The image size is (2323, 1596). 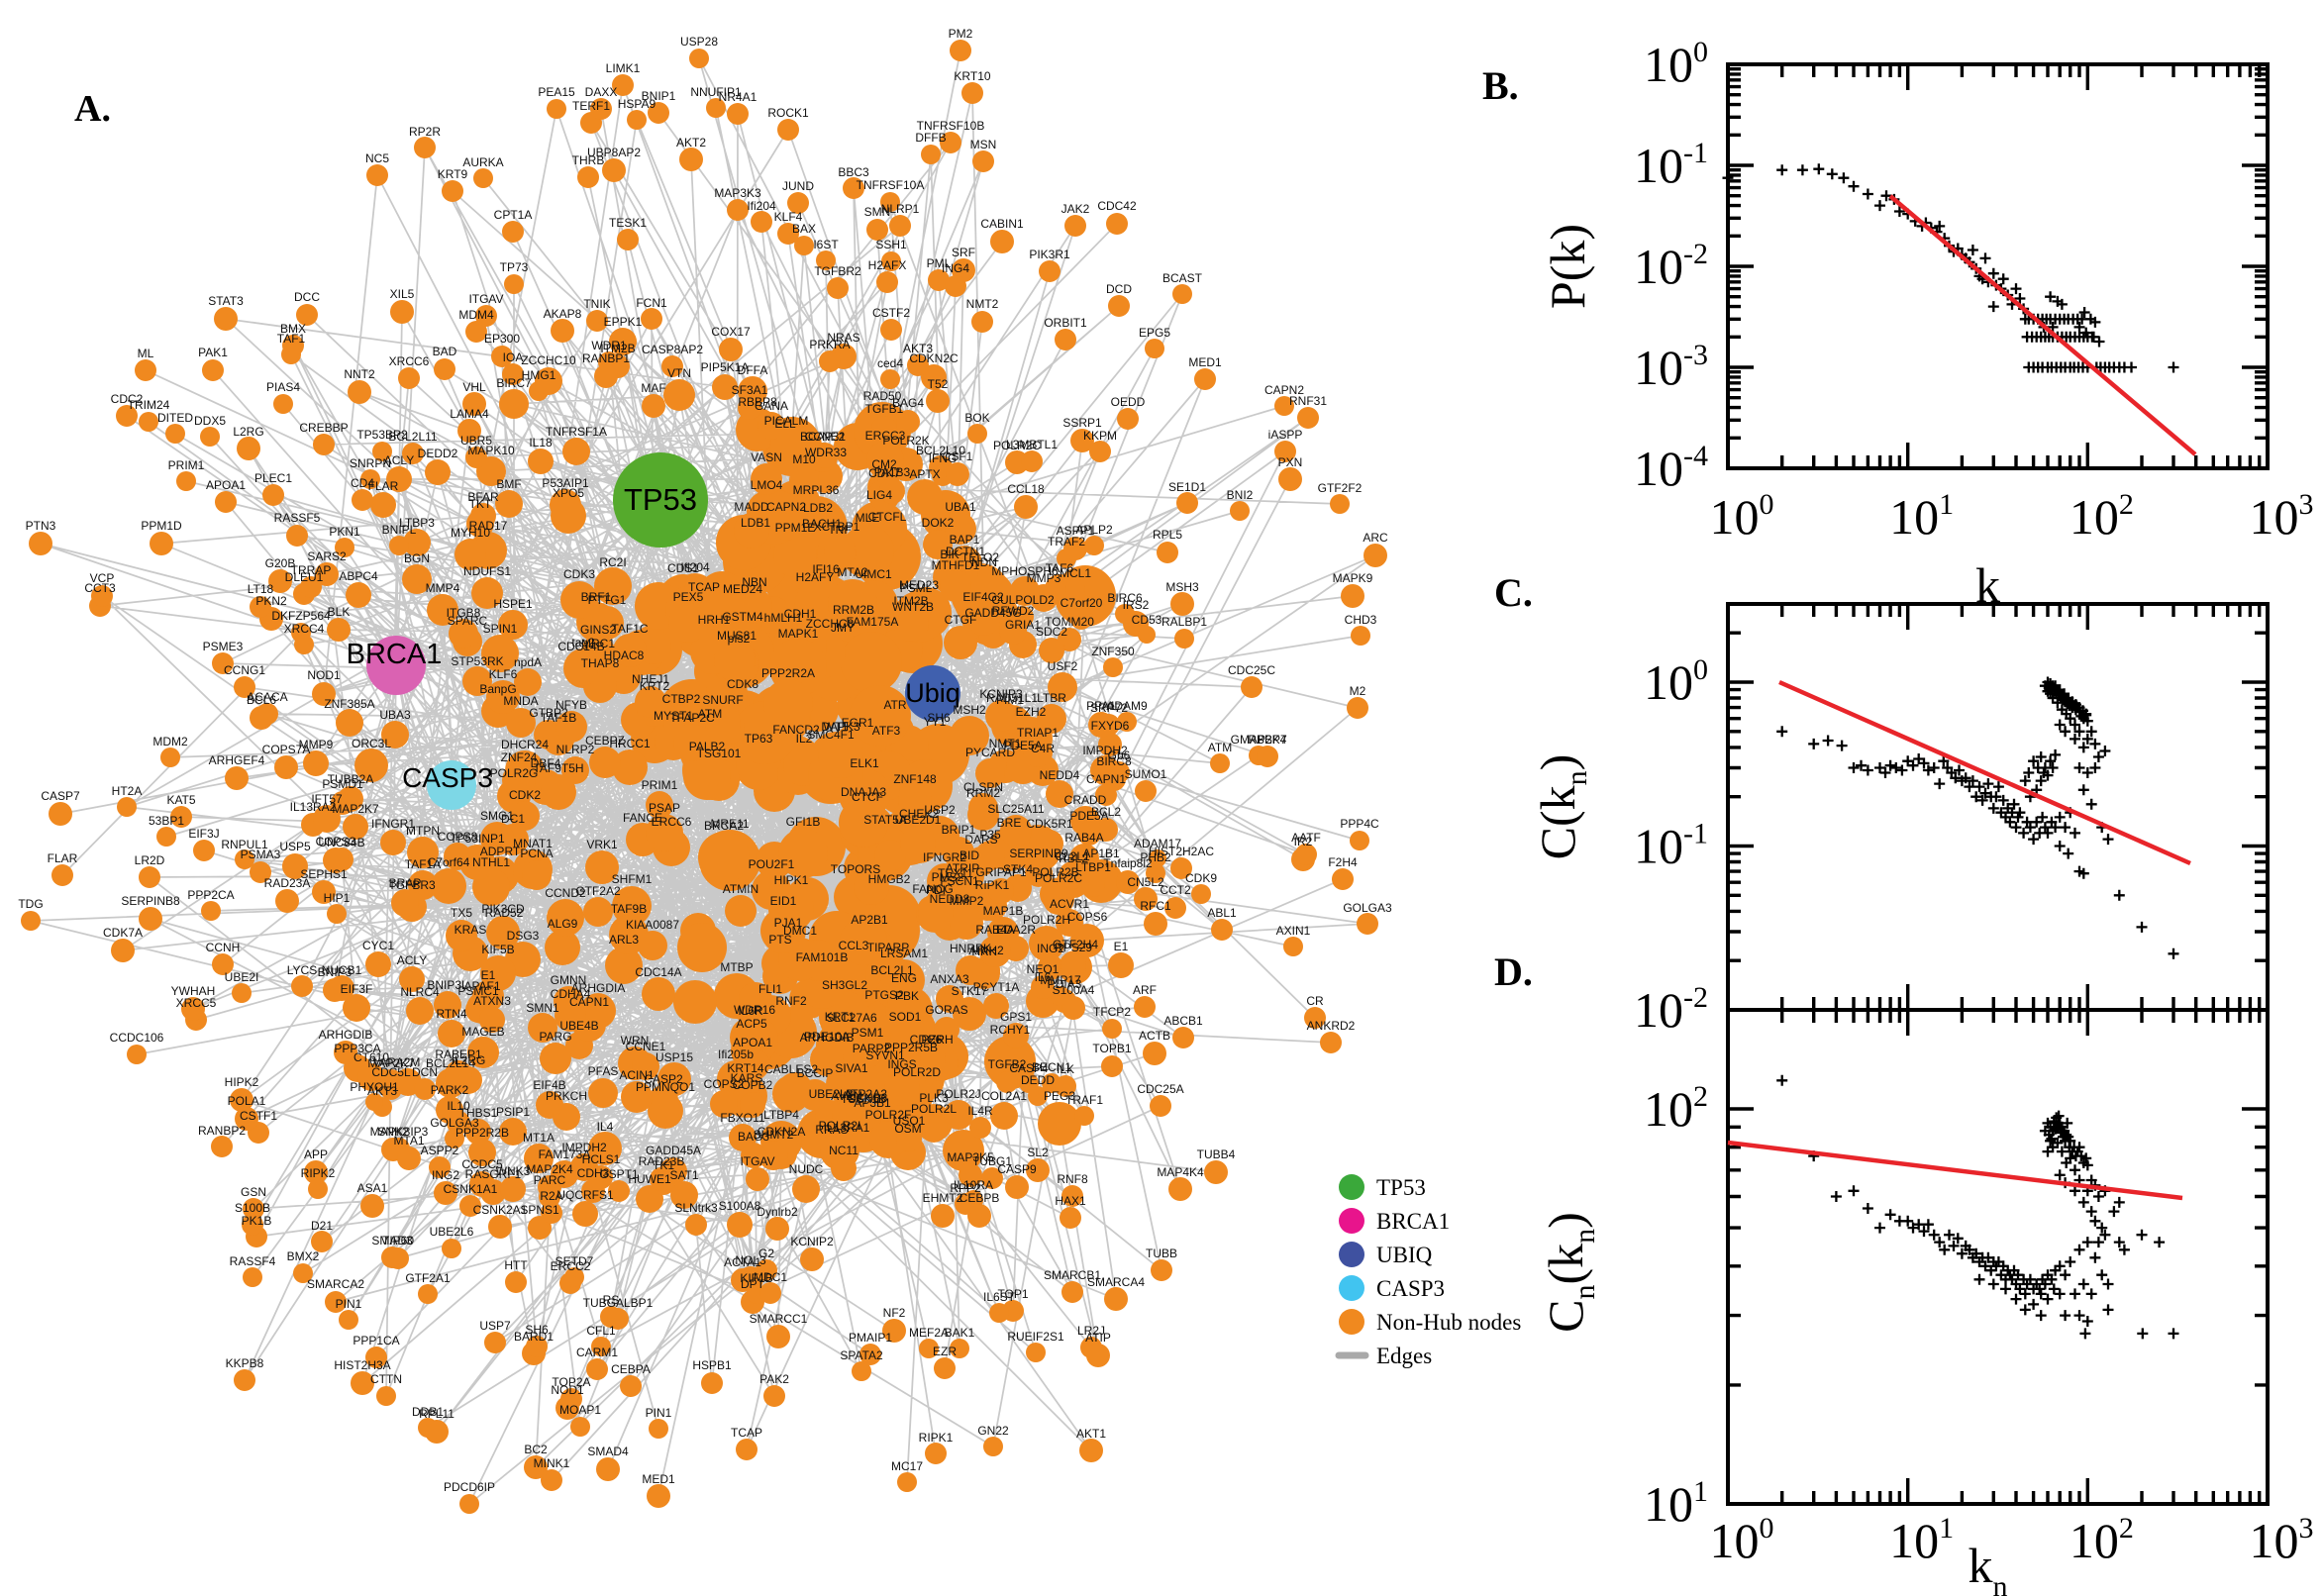 I want to click on svg-text: TAF1C, so click(x=629, y=629).